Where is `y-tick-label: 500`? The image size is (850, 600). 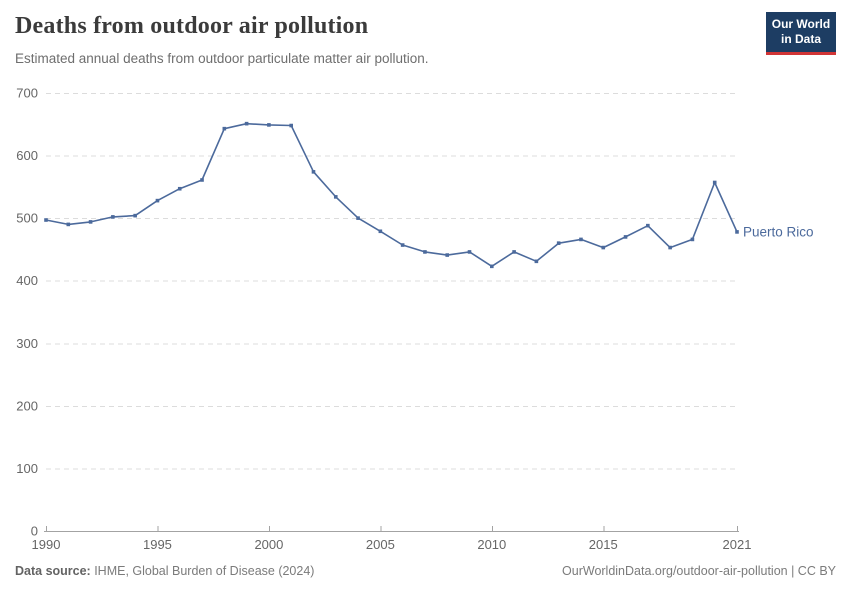 y-tick-label: 500 is located at coordinates (27, 218).